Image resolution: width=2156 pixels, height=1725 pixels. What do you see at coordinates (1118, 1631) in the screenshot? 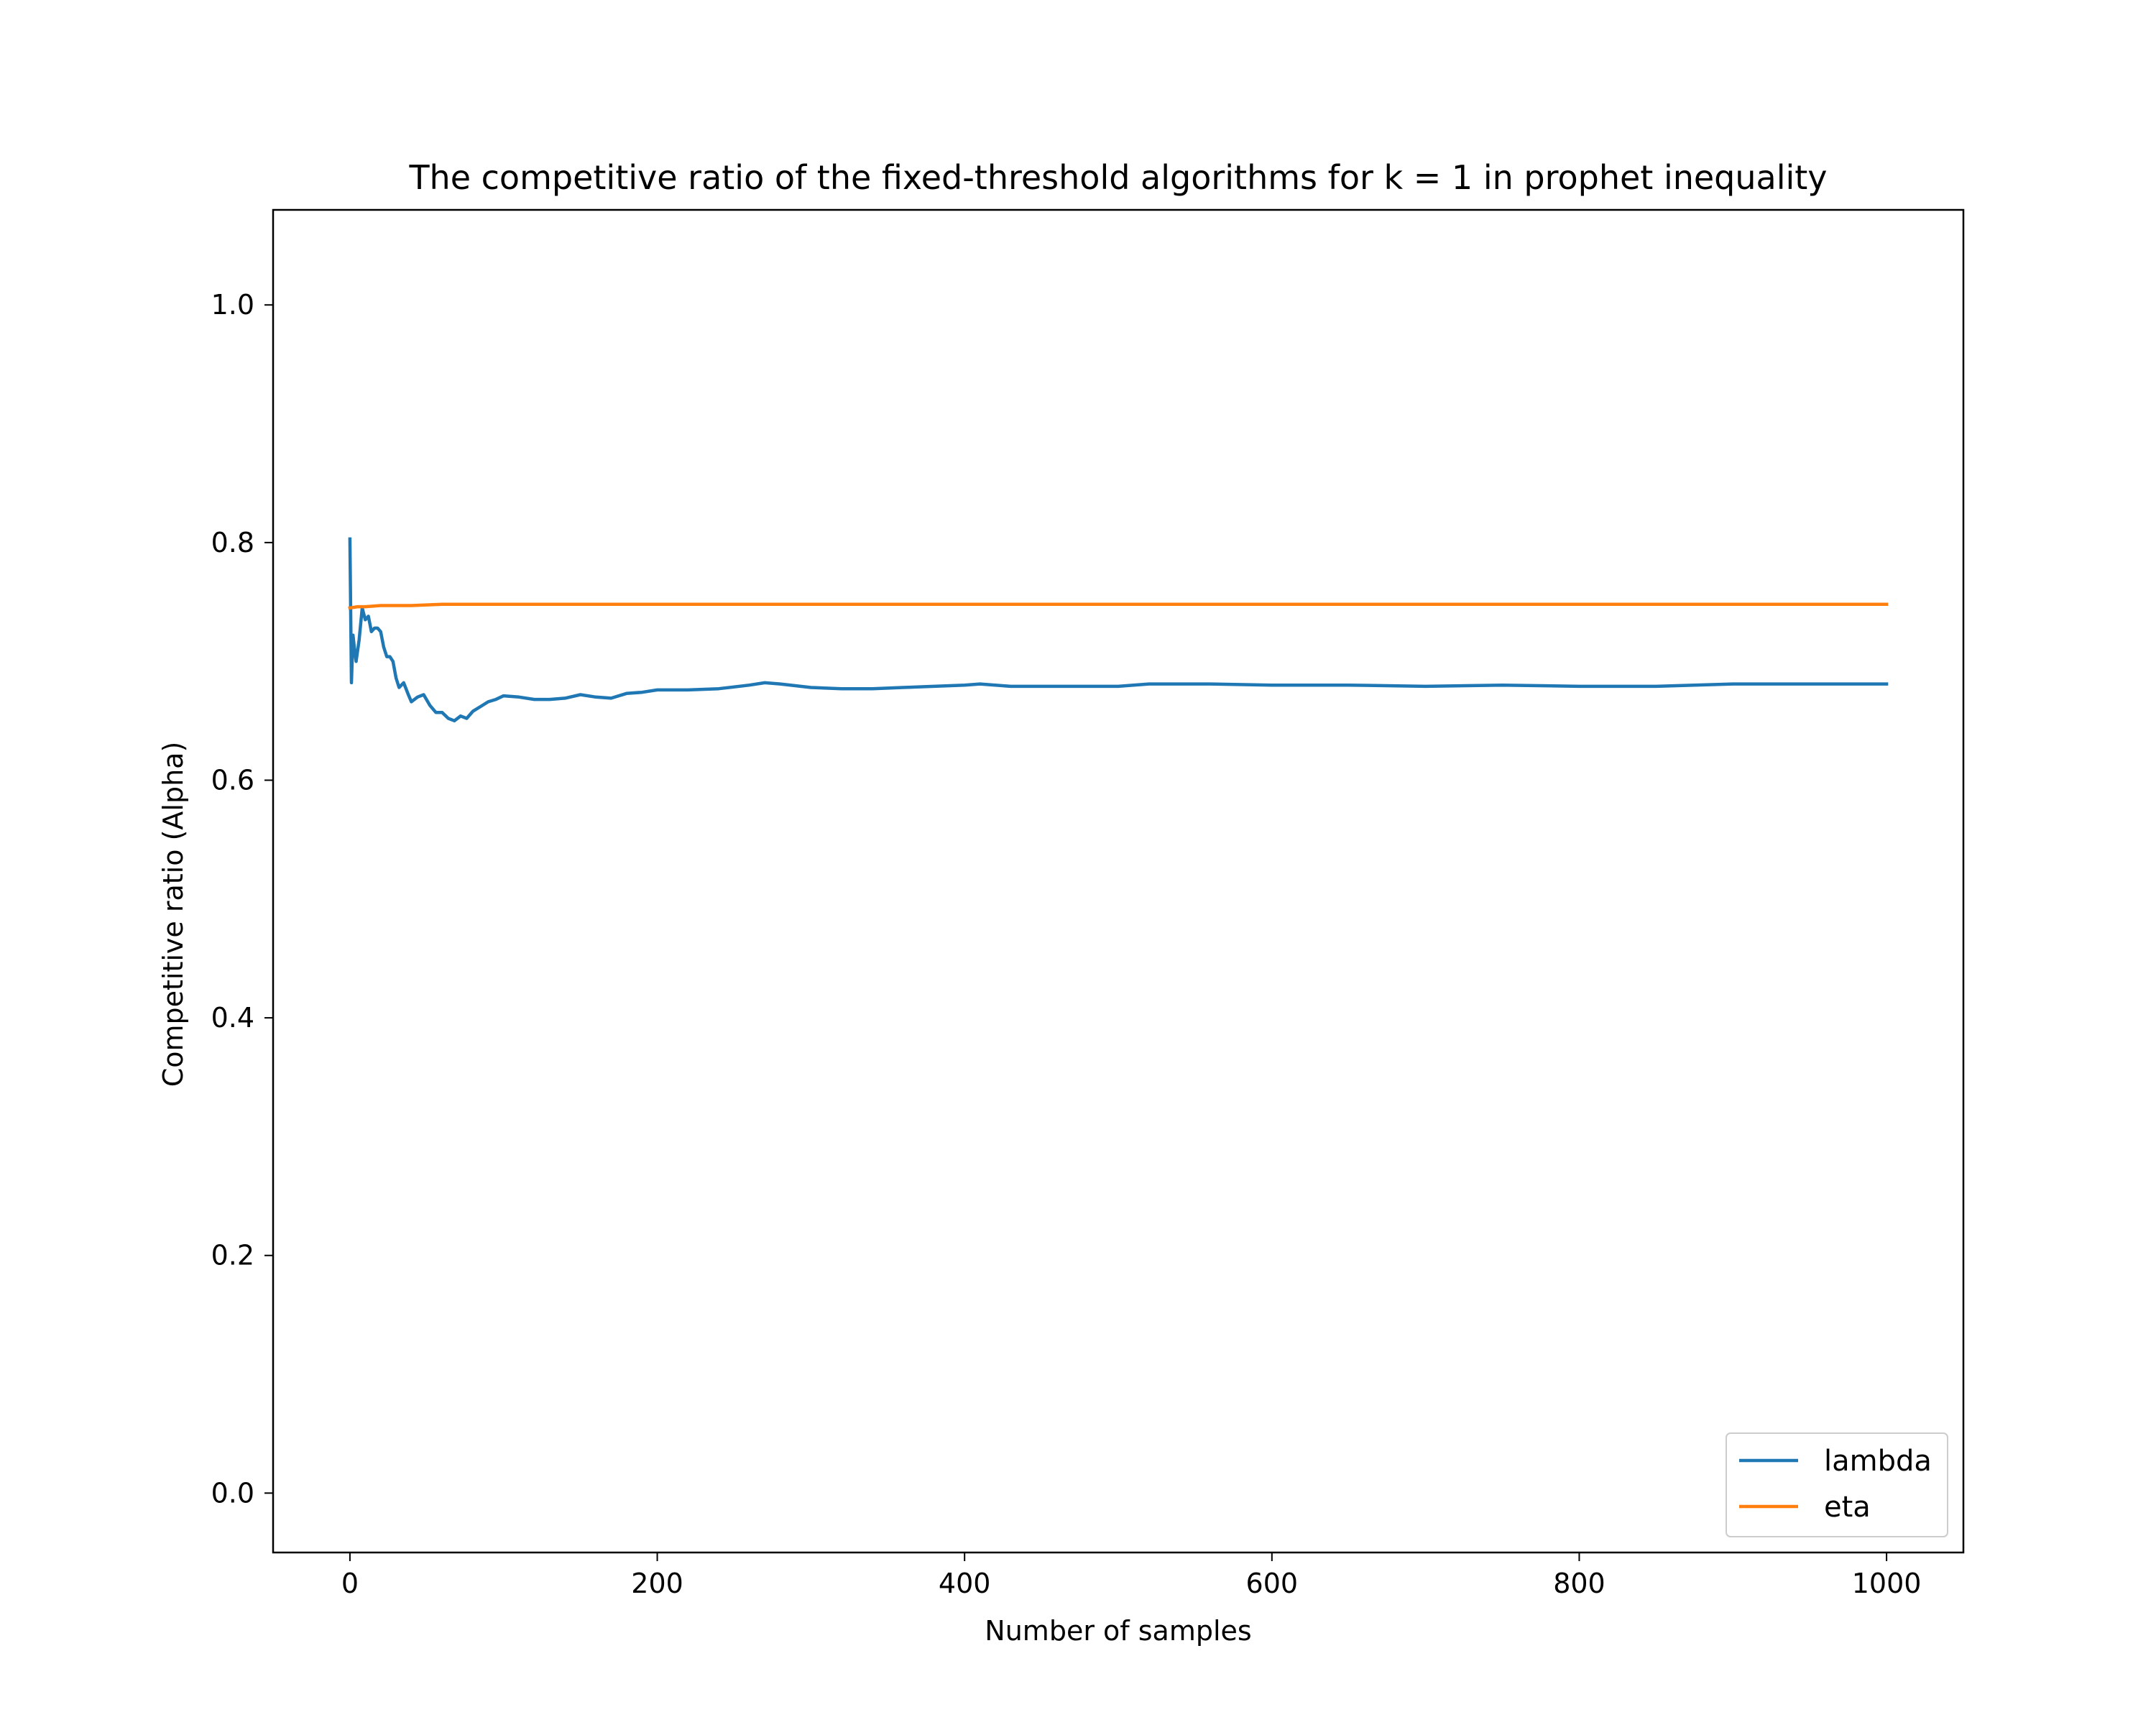
I see `x-axis-label: Number of samples` at bounding box center [1118, 1631].